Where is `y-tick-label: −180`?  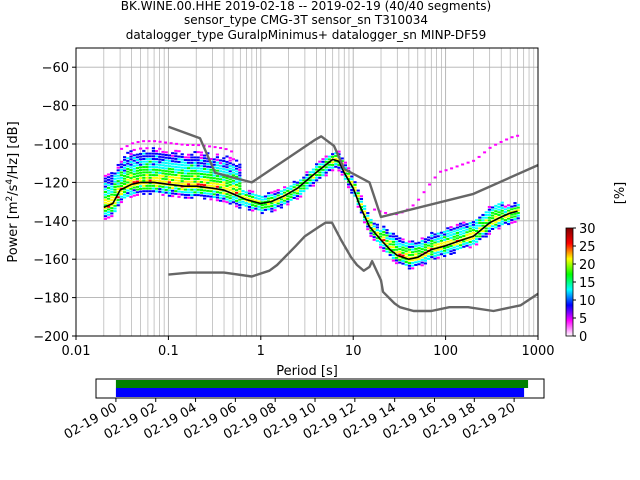 y-tick-label: −180 is located at coordinates (51, 299).